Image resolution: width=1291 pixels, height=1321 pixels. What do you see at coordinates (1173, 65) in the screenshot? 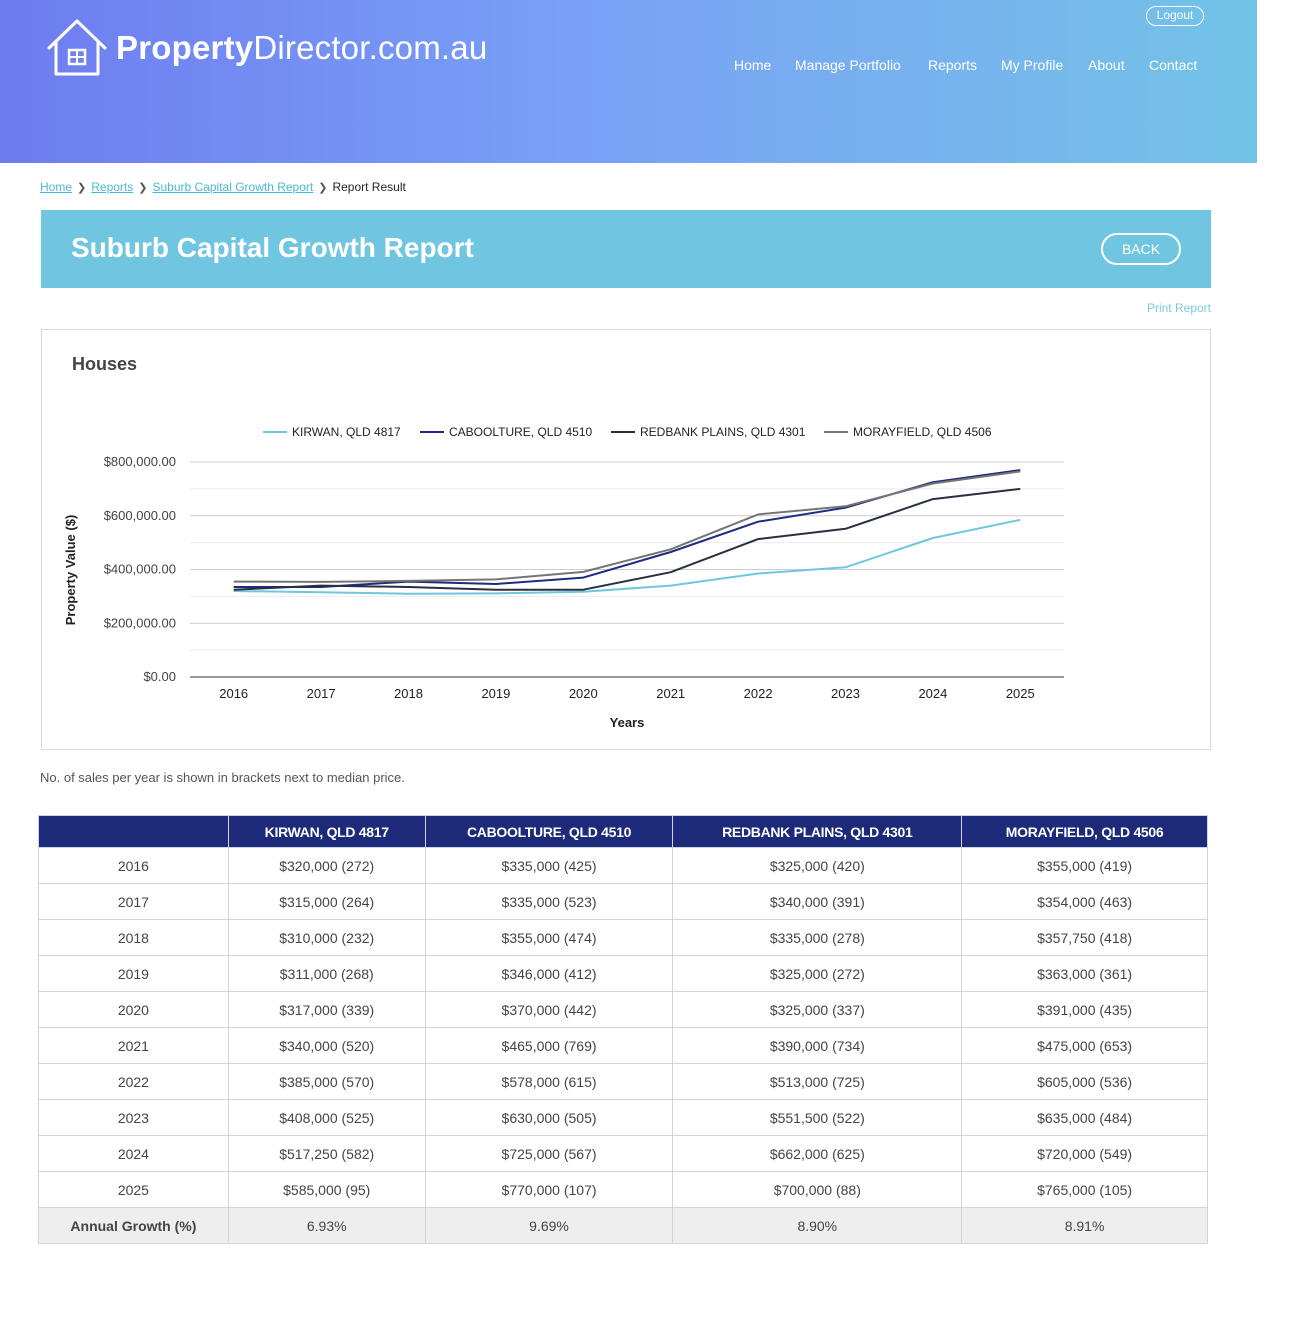
I see `nav-contact: Contact` at bounding box center [1173, 65].